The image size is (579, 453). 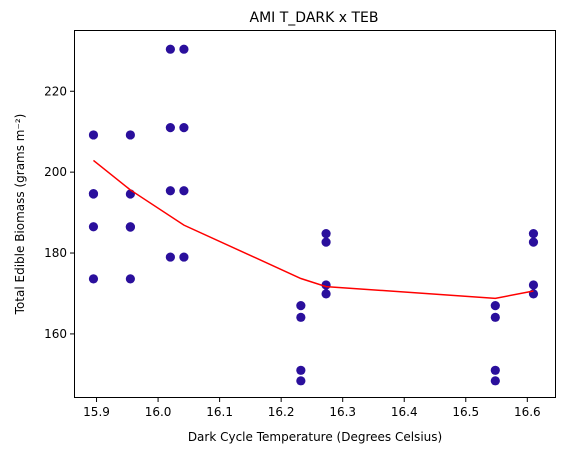 What do you see at coordinates (20, 215) in the screenshot?
I see `y-axis-label: Total Edible Biomass (grams m⁻²)` at bounding box center [20, 215].